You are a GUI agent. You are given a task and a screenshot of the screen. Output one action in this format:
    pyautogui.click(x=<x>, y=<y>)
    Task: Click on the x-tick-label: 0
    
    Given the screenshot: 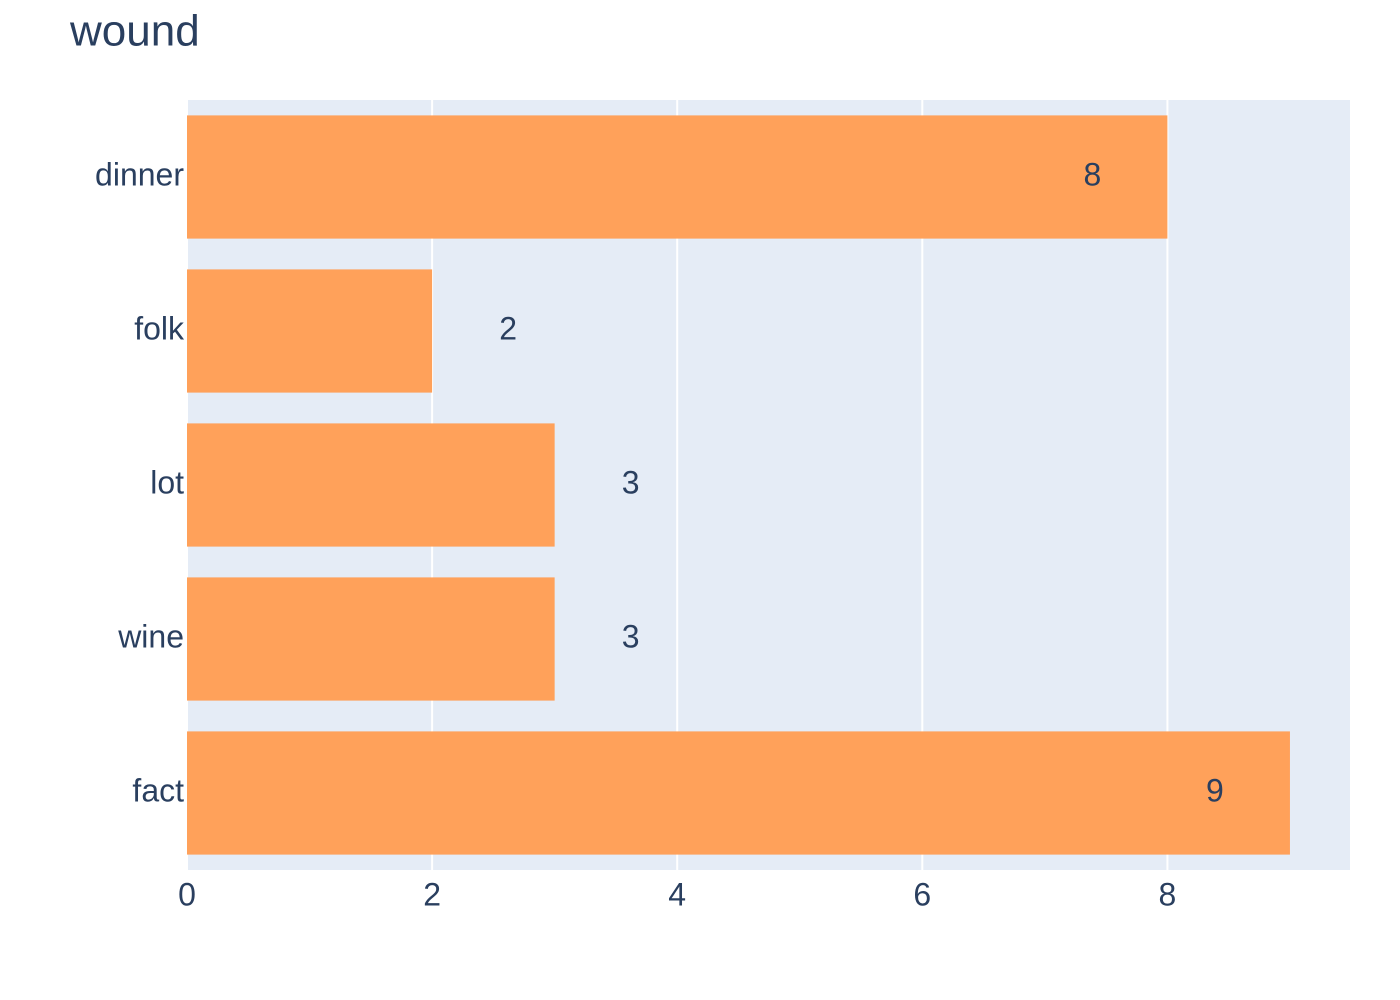 What is the action you would take?
    pyautogui.click(x=187, y=894)
    